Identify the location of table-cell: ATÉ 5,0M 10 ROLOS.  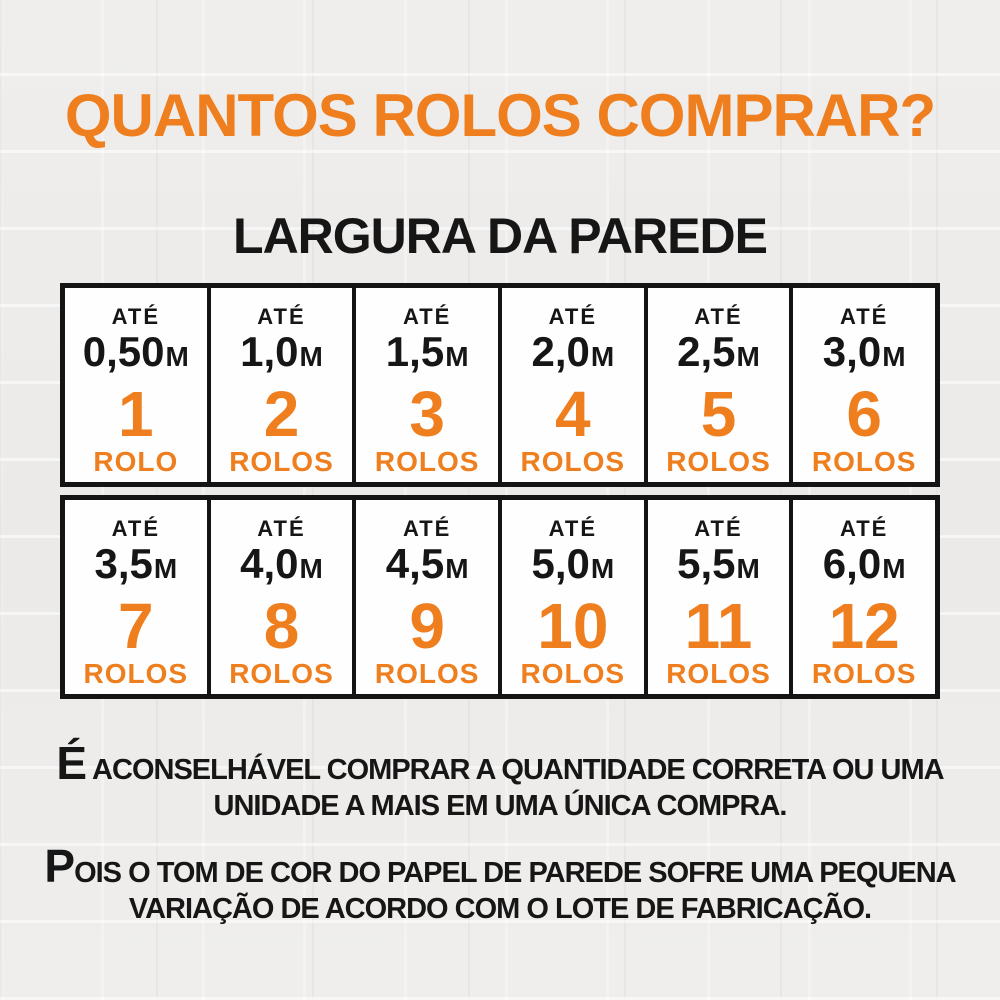
(573, 597).